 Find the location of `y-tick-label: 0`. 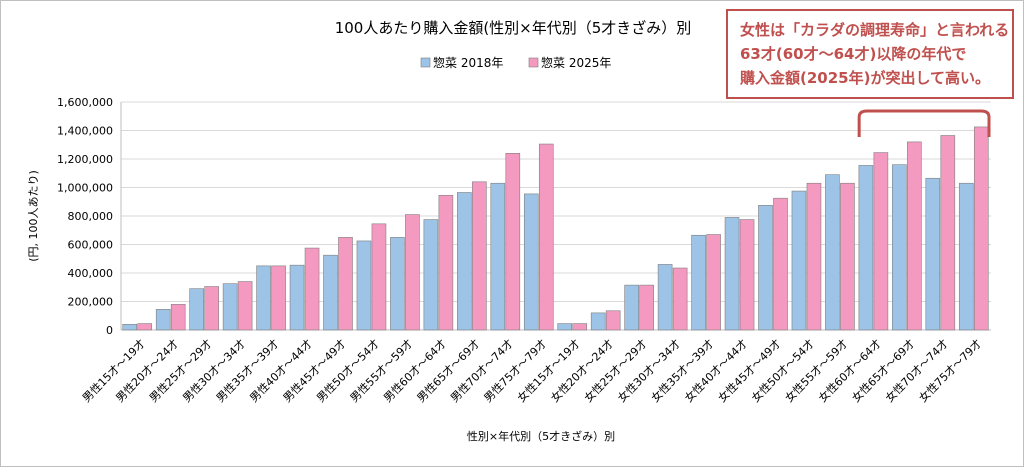

y-tick-label: 0 is located at coordinates (109, 330).